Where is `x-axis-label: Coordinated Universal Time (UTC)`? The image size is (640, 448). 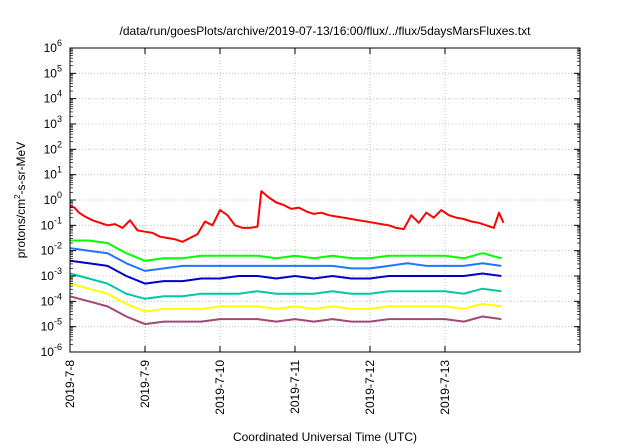 x-axis-label: Coordinated Universal Time (UTC) is located at coordinates (325, 437).